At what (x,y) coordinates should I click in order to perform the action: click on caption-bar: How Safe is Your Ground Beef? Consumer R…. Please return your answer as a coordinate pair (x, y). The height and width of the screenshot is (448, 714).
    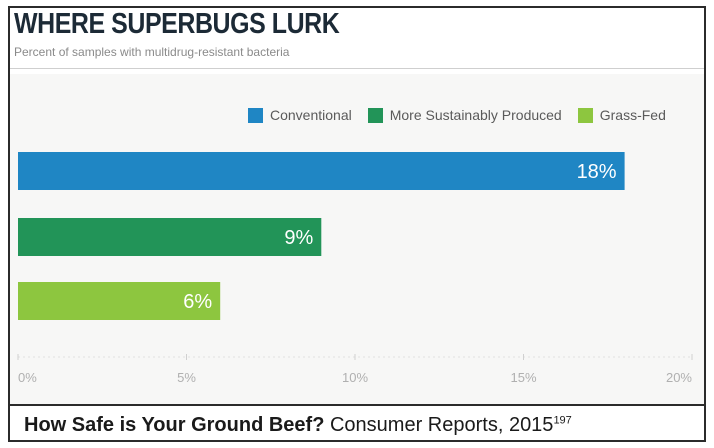
    Looking at the image, I should click on (357, 422).